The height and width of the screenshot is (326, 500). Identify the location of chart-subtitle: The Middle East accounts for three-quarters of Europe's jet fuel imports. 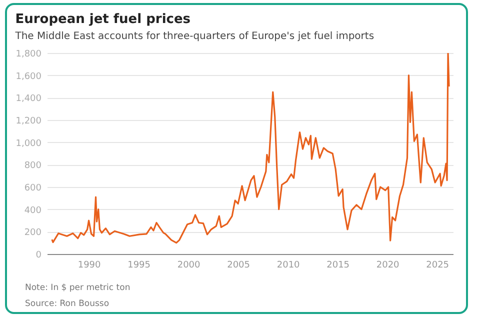
(194, 36).